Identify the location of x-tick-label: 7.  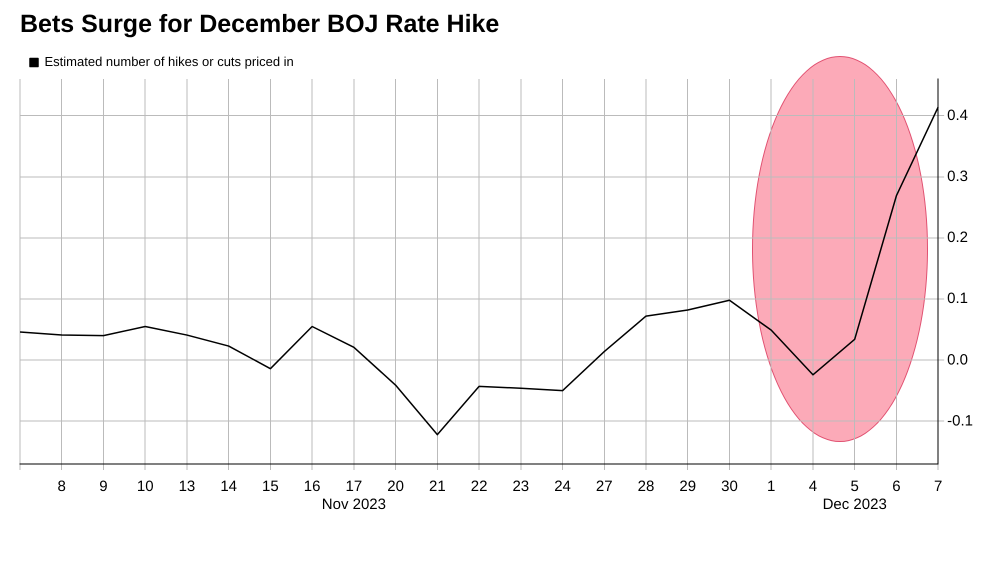
(938, 487).